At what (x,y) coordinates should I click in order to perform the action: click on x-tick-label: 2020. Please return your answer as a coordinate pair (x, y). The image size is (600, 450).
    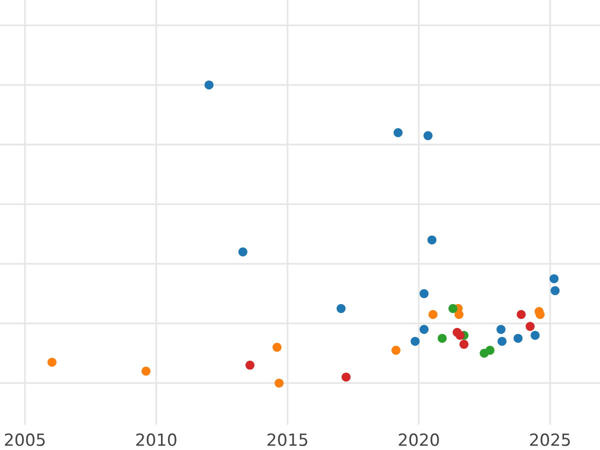
    Looking at the image, I should click on (418, 439).